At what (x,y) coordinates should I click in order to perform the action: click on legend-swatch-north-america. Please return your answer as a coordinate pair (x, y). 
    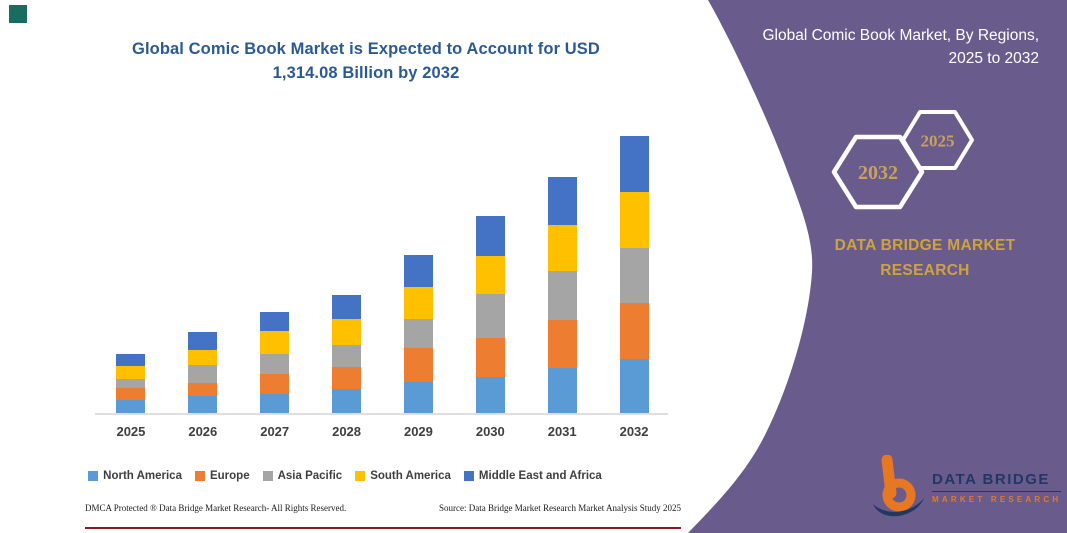
    Looking at the image, I should click on (93, 476).